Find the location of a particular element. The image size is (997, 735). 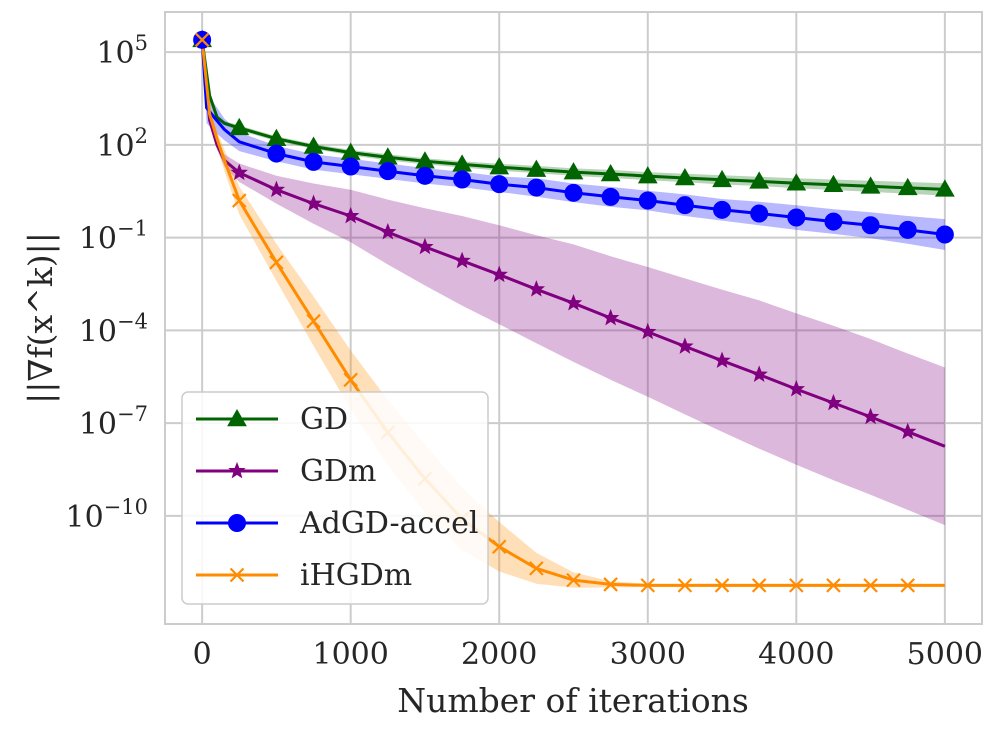

y-tick-label: 10⁵ is located at coordinates (122, 51).